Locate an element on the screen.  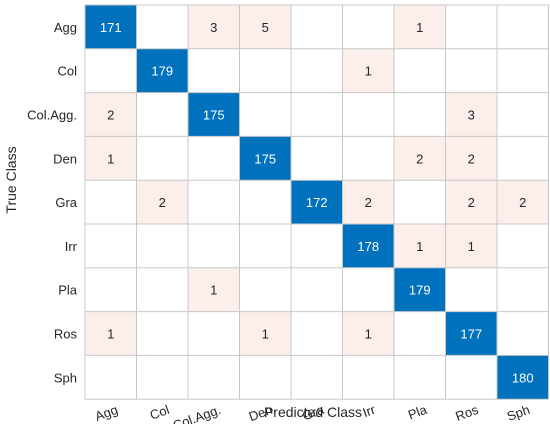
cell-value-label: 171 is located at coordinates (111, 27).